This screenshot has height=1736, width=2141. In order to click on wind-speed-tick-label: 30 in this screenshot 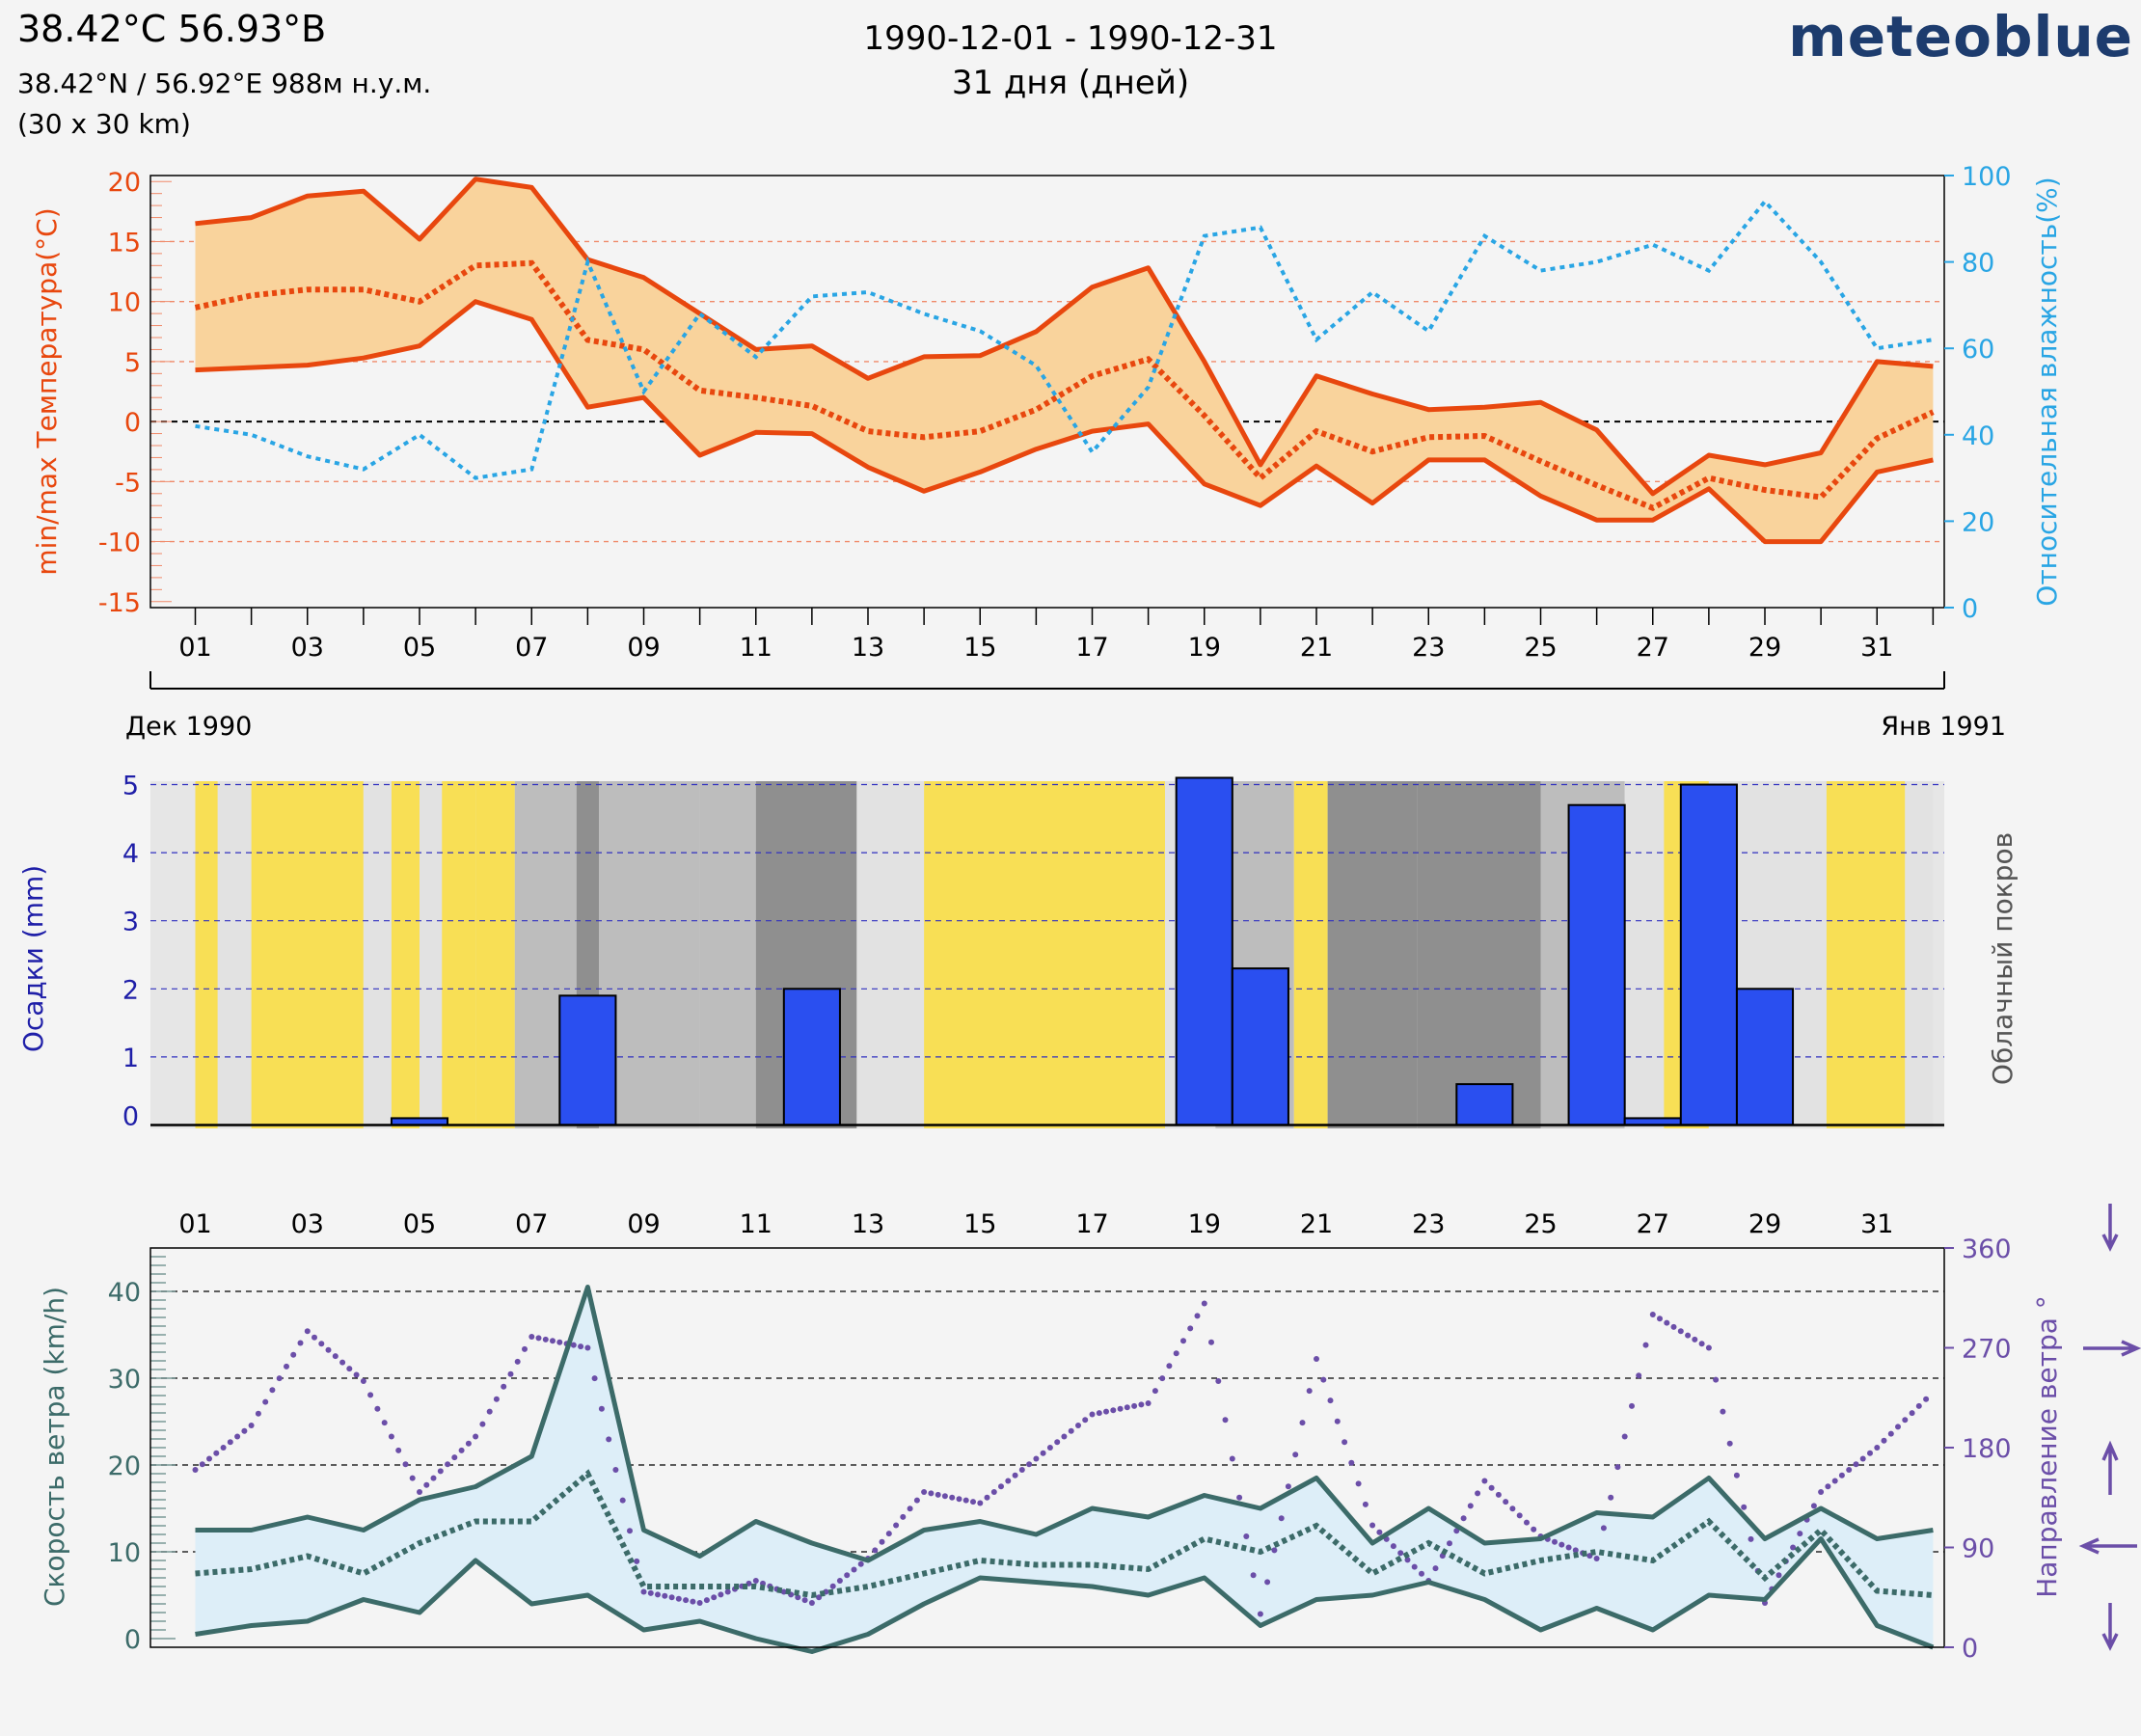, I will do `click(125, 1380)`.